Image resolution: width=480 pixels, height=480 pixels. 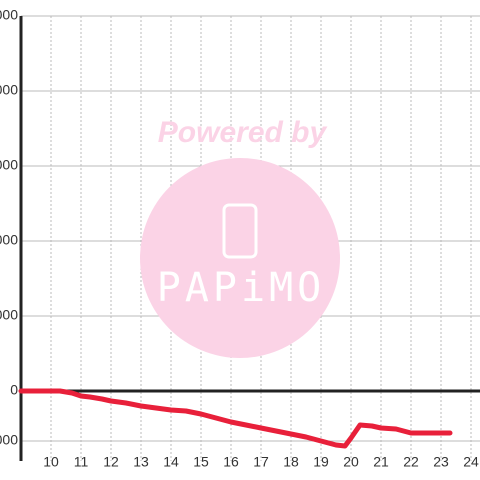 What do you see at coordinates (381, 462) in the screenshot?
I see `x-tick-label: 21` at bounding box center [381, 462].